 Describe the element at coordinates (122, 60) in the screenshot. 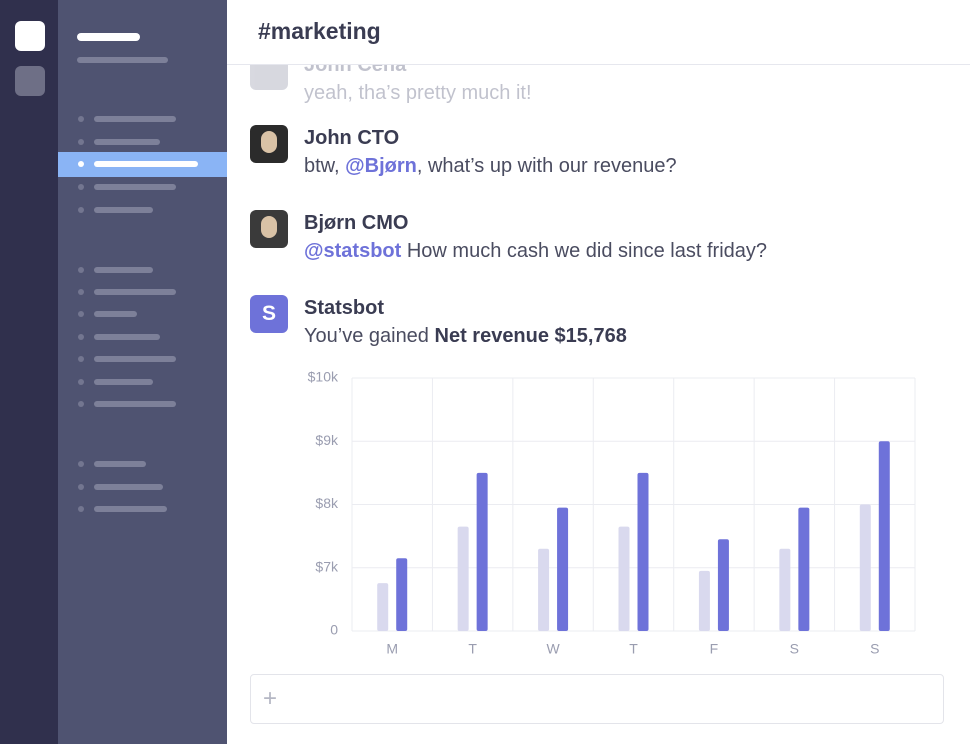

I see `user-name` at that location.